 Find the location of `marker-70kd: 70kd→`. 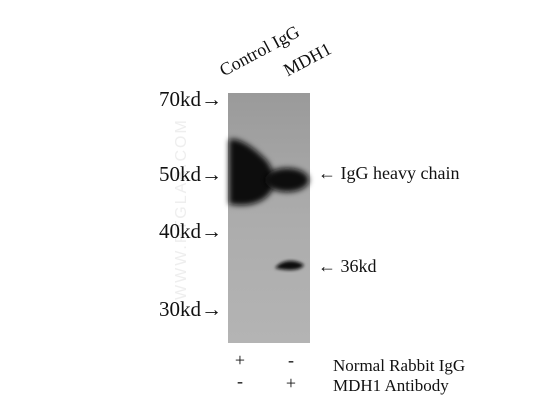

marker-70kd: 70kd→ is located at coordinates (190, 99).